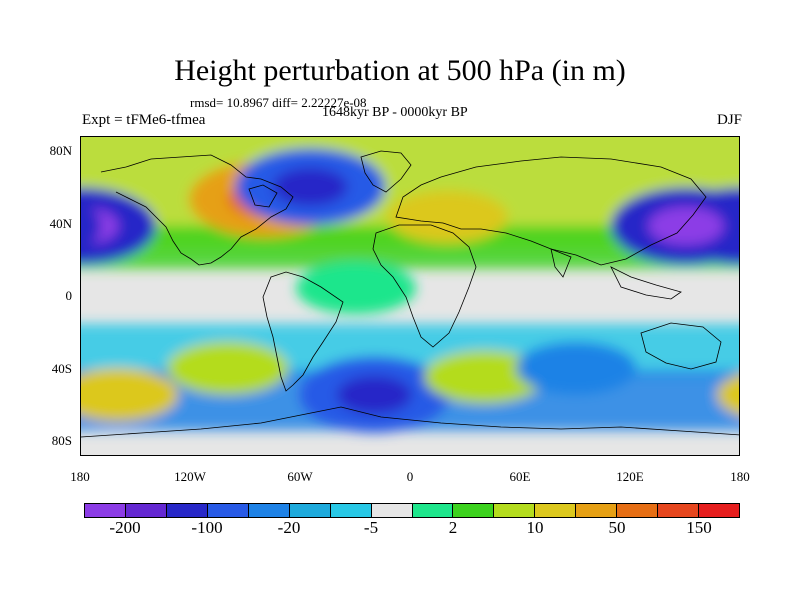 The height and width of the screenshot is (600, 800). I want to click on chart-title: Height perturbation at 500 hPa (in m), so click(400, 70).